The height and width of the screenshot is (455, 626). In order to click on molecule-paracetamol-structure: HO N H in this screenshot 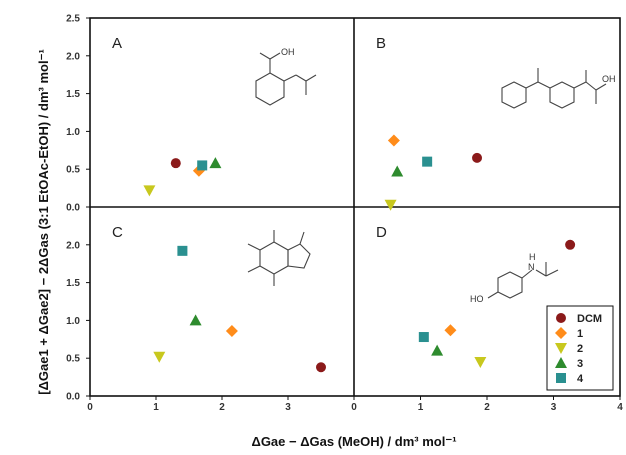, I will do `click(514, 278)`.